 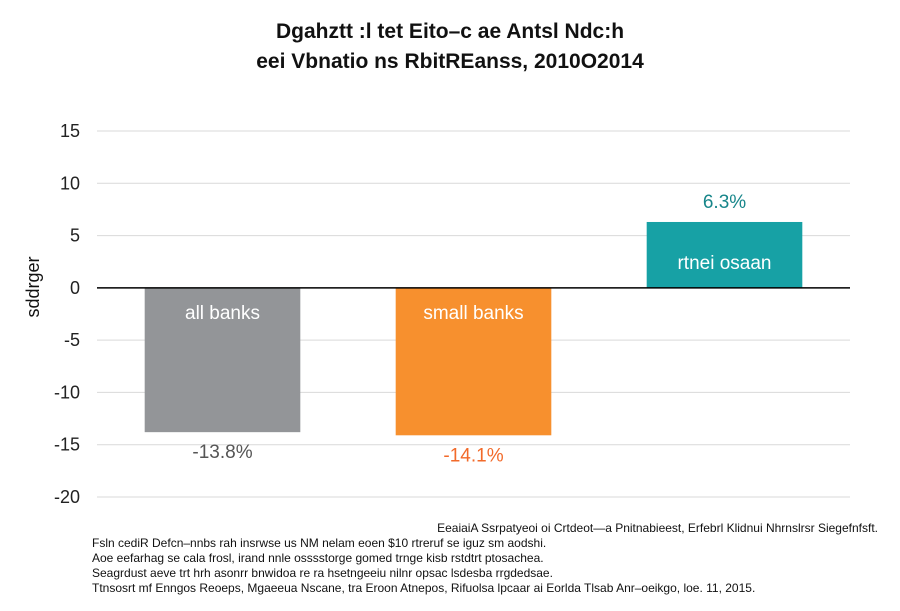 What do you see at coordinates (70, 183) in the screenshot?
I see `y-tick-label: 10` at bounding box center [70, 183].